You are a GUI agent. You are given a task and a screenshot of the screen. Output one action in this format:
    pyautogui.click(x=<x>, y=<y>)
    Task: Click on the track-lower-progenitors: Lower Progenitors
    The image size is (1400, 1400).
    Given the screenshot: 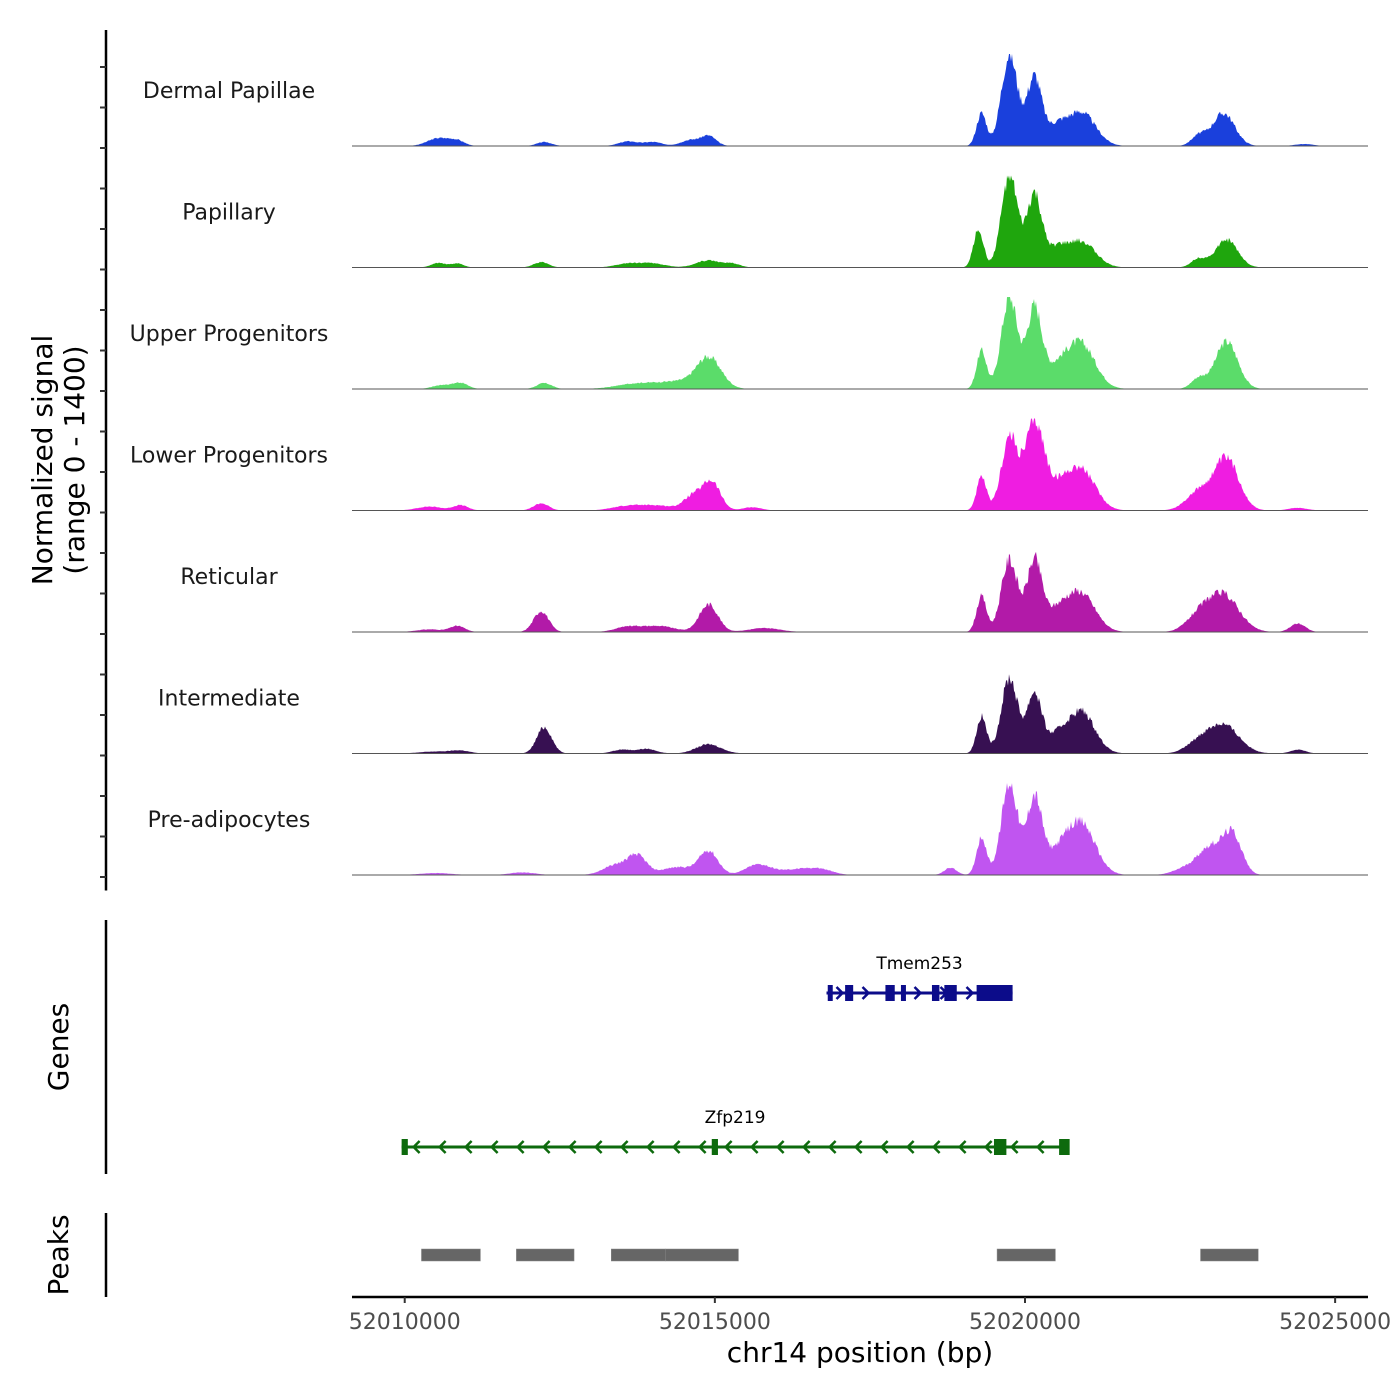 What is the action you would take?
    pyautogui.click(x=749, y=464)
    